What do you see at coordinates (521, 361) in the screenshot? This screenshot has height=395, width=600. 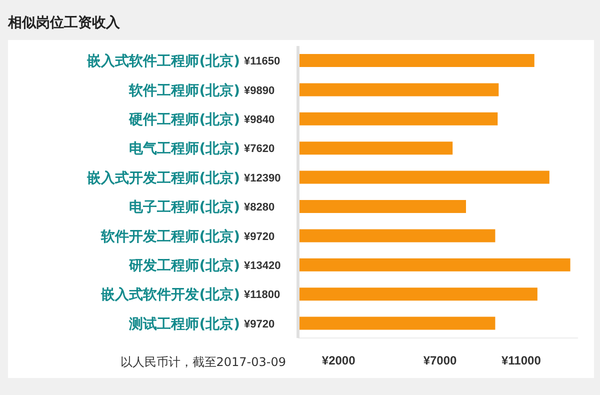 I see `x-tick-label: ¥11000` at bounding box center [521, 361].